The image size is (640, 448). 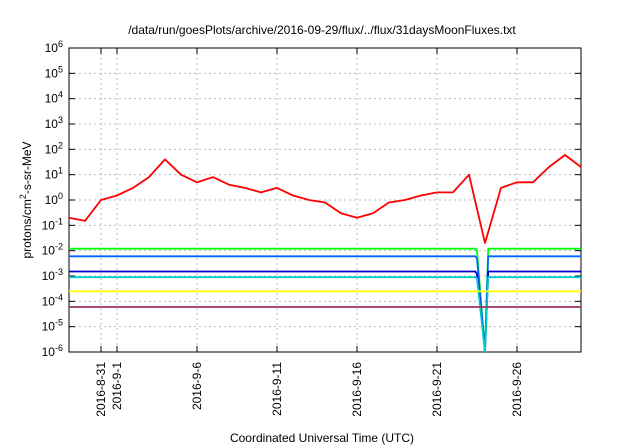 What do you see at coordinates (437, 389) in the screenshot?
I see `x-tick-label: 2016-9-21` at bounding box center [437, 389].